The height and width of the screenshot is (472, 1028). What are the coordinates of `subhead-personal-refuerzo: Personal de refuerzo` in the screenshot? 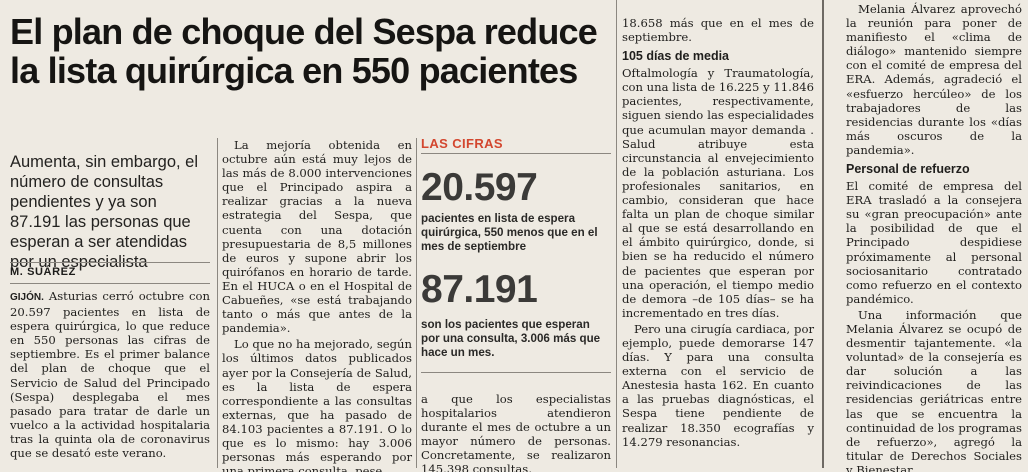 It's located at (908, 169).